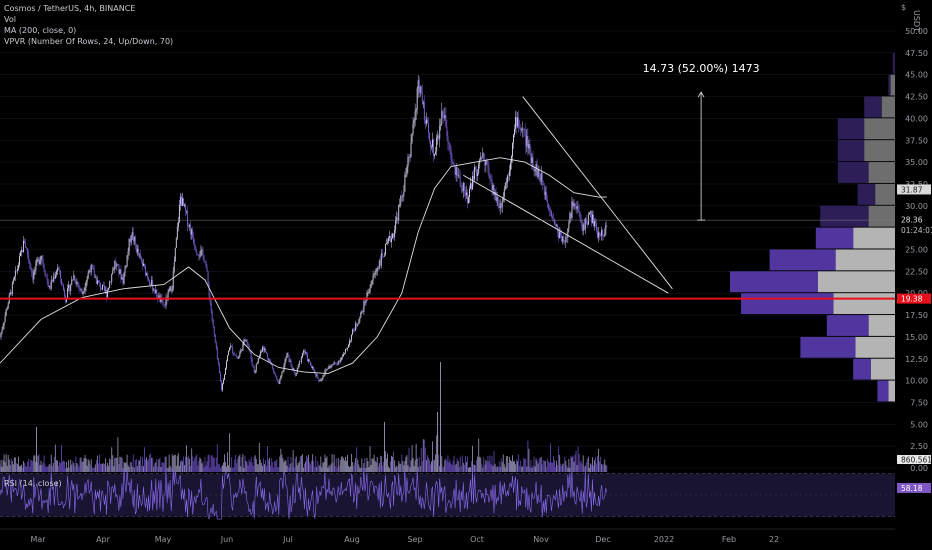  What do you see at coordinates (304, 494) in the screenshot?
I see `rsi-line` at bounding box center [304, 494].